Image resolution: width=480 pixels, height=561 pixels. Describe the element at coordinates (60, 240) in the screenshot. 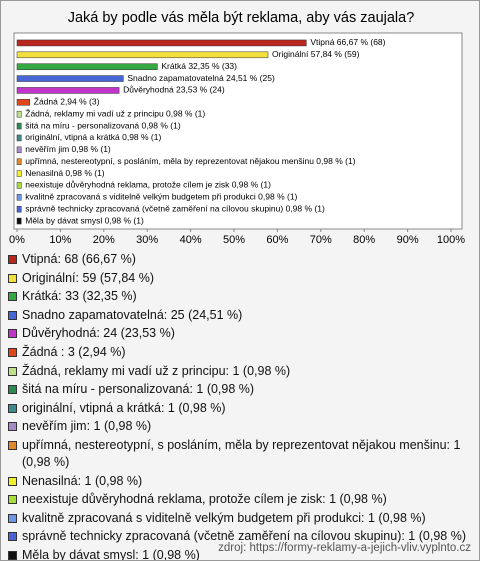

I see `x-tick-label: 10%` at that location.